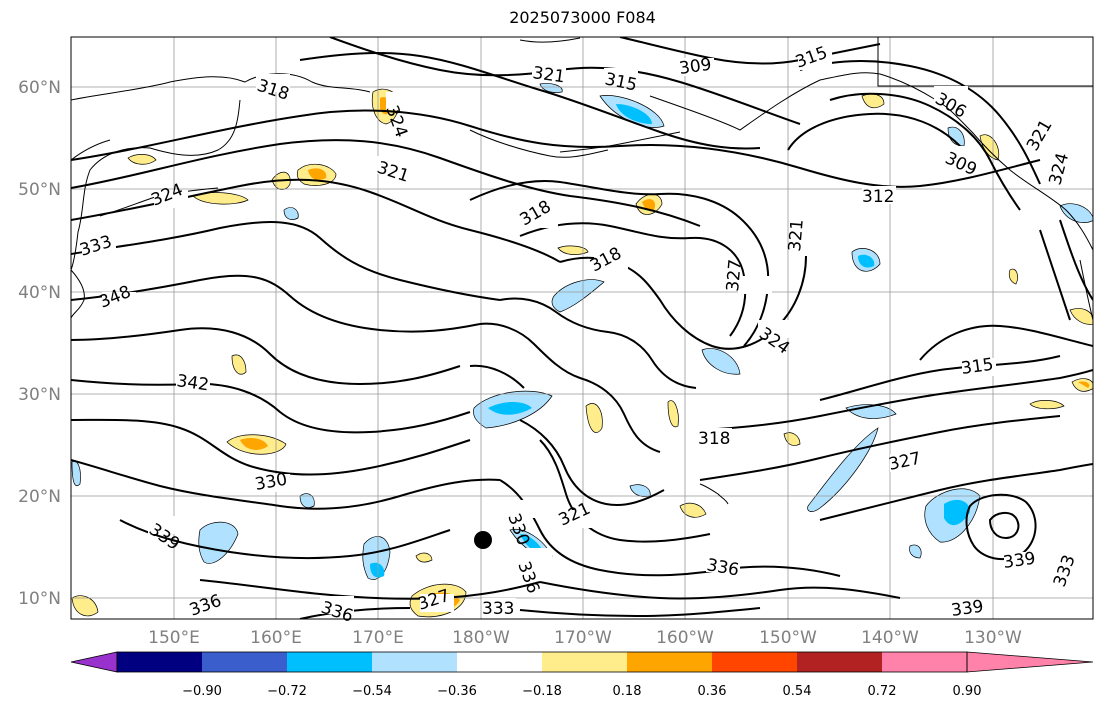 This screenshot has width=1105, height=712. Describe the element at coordinates (39, 343) in the screenshot. I see `latitude-labels: 60°N 50°N 40°N 30°N 20°N 10°N` at that location.